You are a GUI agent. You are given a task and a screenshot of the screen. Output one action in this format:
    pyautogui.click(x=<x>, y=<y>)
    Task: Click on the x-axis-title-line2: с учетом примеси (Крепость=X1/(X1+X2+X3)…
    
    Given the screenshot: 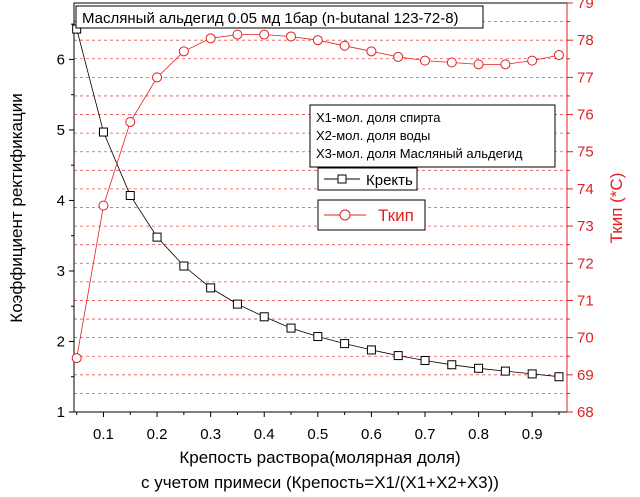 What is the action you would take?
    pyautogui.click(x=320, y=482)
    